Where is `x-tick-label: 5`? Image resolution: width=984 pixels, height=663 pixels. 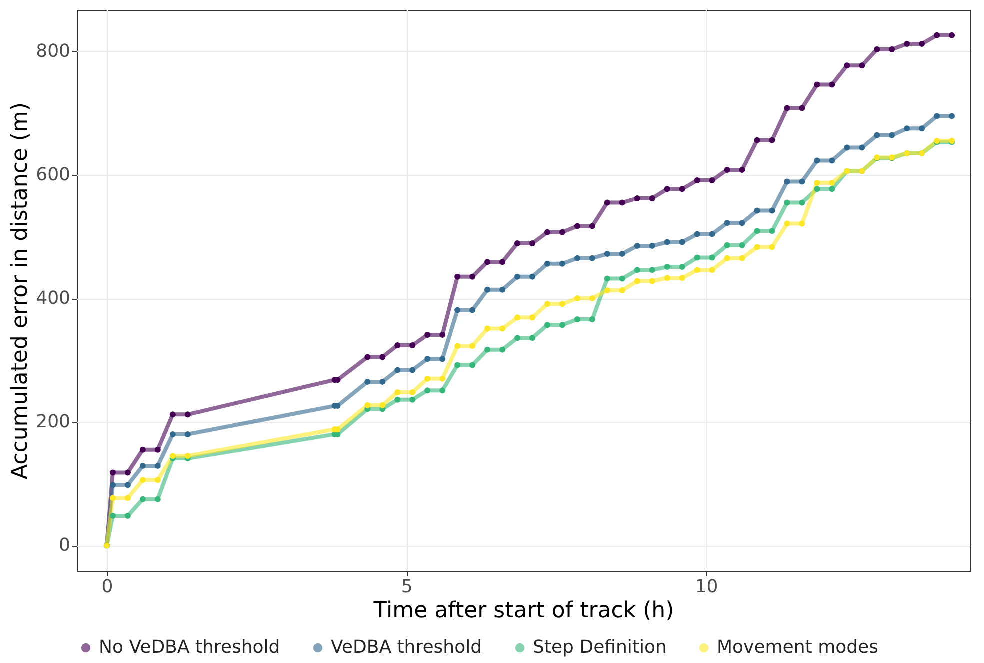
x-tick-label: 5 is located at coordinates (407, 587).